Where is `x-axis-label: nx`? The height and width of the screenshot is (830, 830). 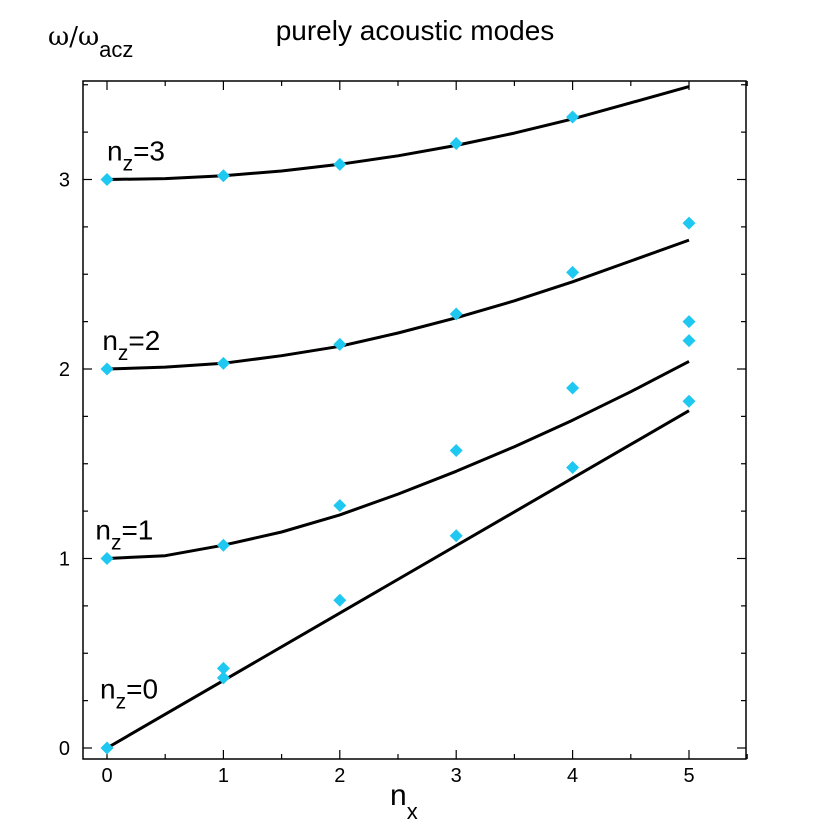 x-axis-label: nx is located at coordinates (404, 801).